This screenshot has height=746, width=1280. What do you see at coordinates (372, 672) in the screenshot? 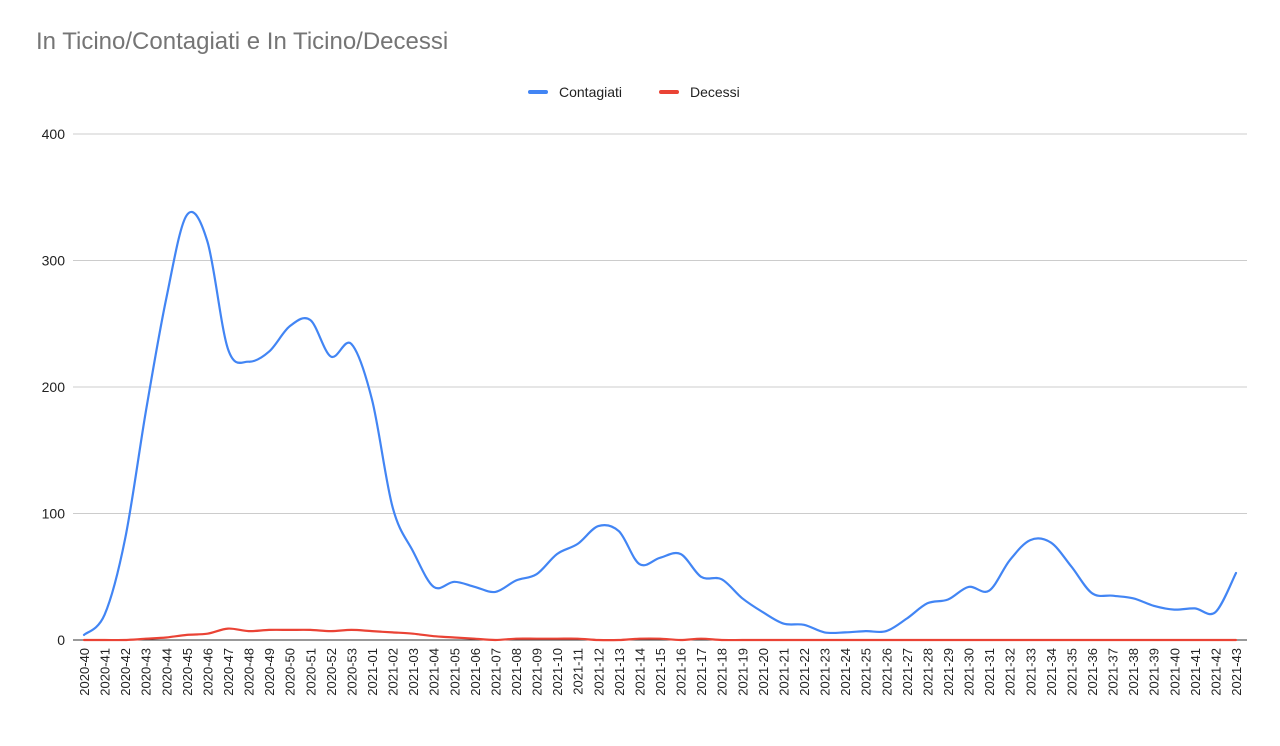
I see `x-tick-label: 2021-01` at bounding box center [372, 672].